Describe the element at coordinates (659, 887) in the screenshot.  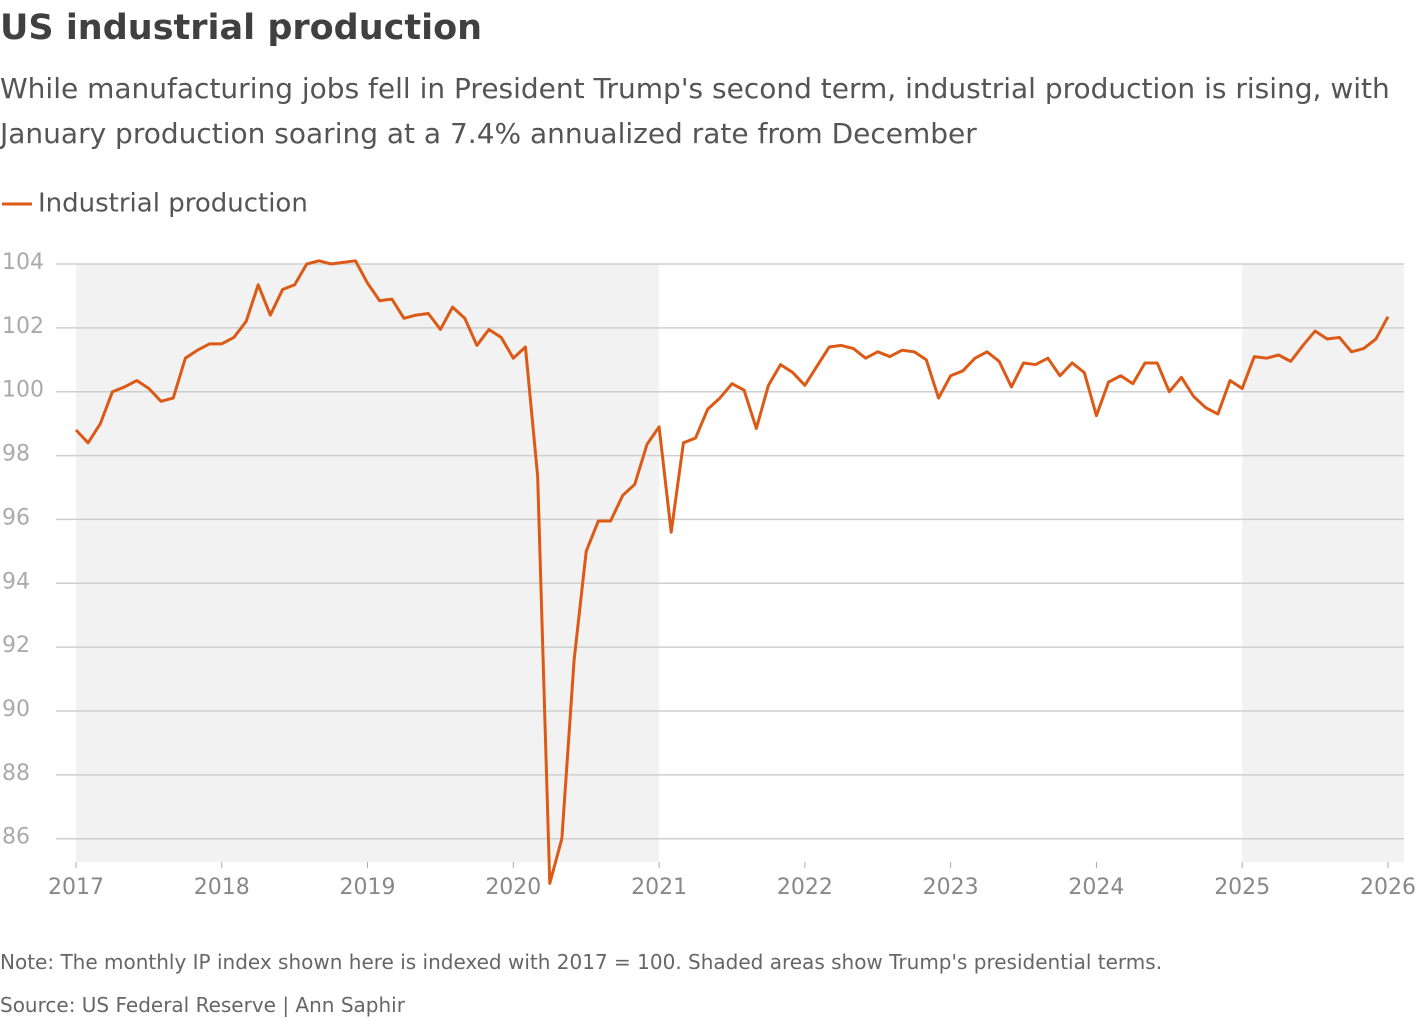
I see `x-tick-label: 2021` at that location.